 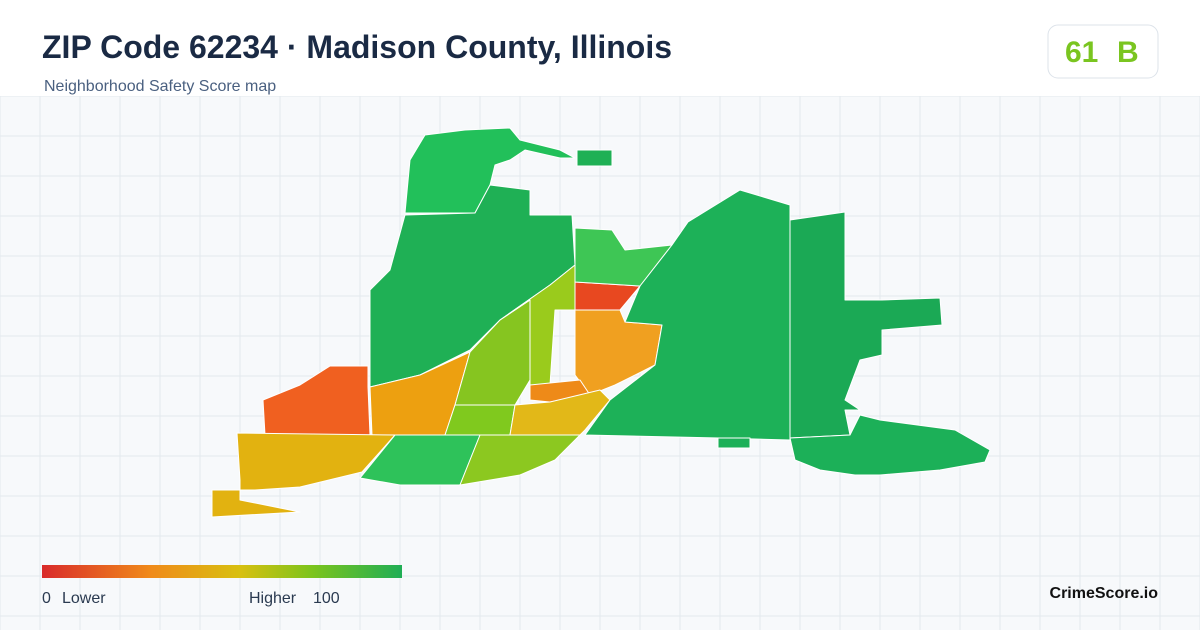 I want to click on legend-max: 100, so click(x=326, y=598).